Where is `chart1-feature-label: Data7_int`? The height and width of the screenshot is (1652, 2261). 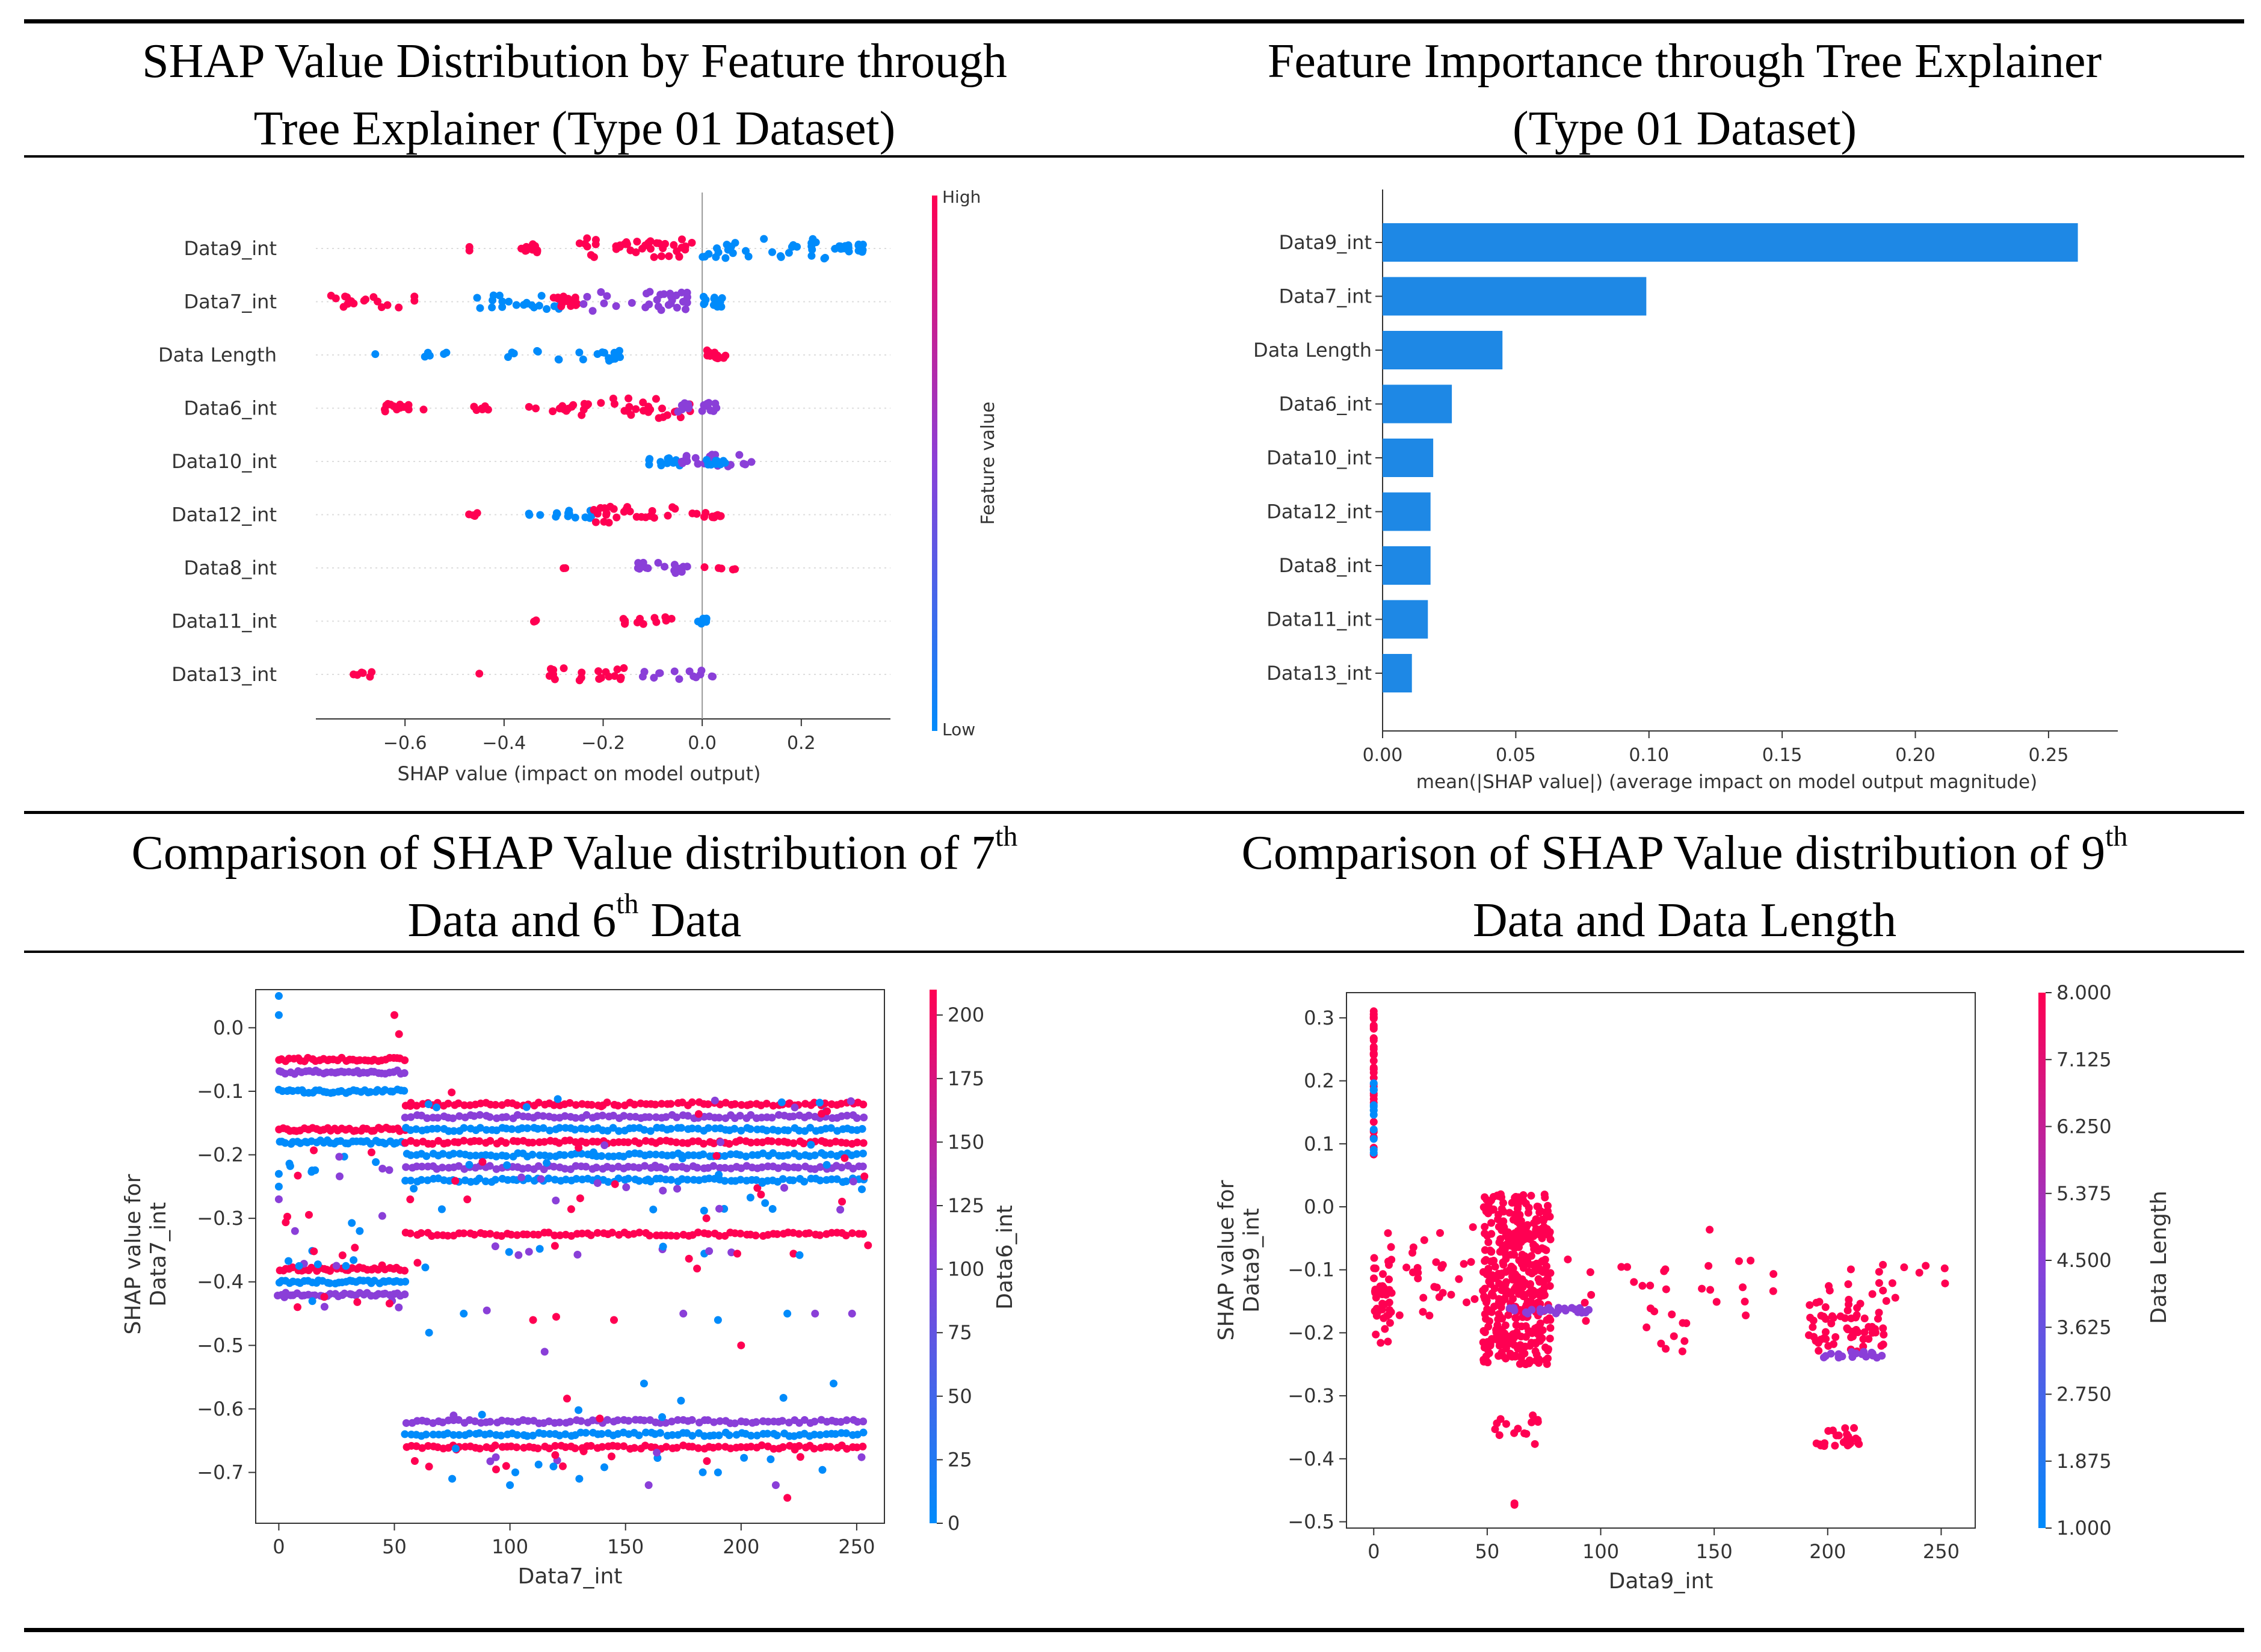 chart1-feature-label: Data7_int is located at coordinates (230, 302).